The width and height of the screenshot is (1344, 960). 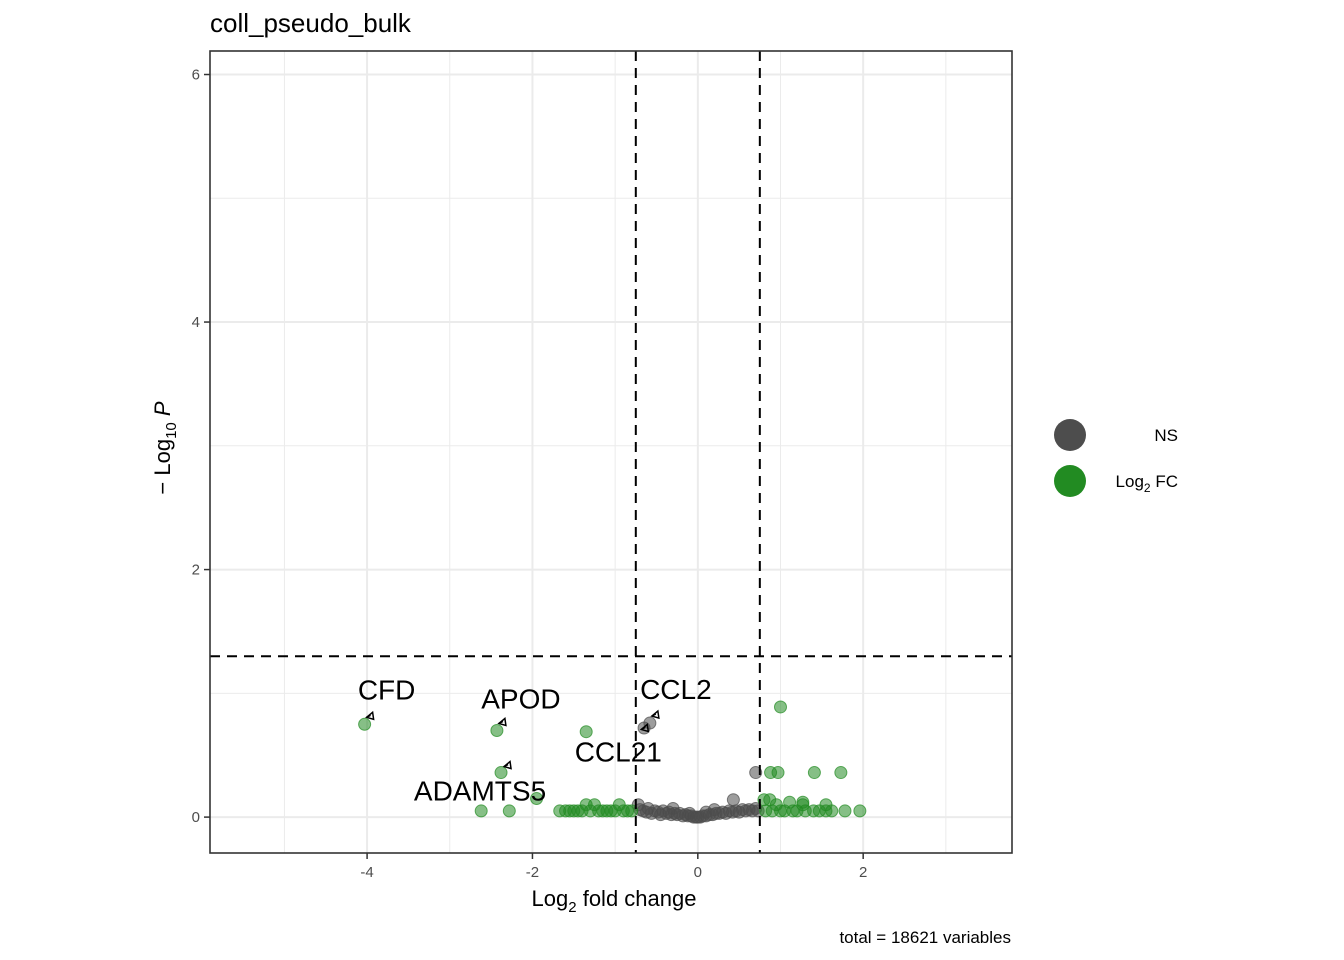 I want to click on gene-label: CFD, so click(x=387, y=689).